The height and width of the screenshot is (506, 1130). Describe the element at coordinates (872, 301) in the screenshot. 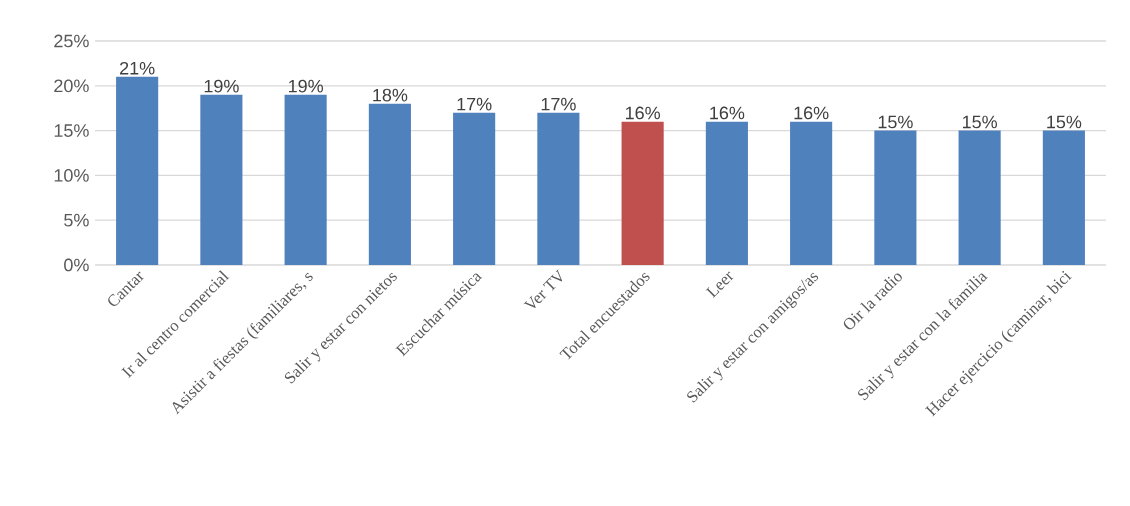

I see `x-tick-label: Oir la radio` at that location.